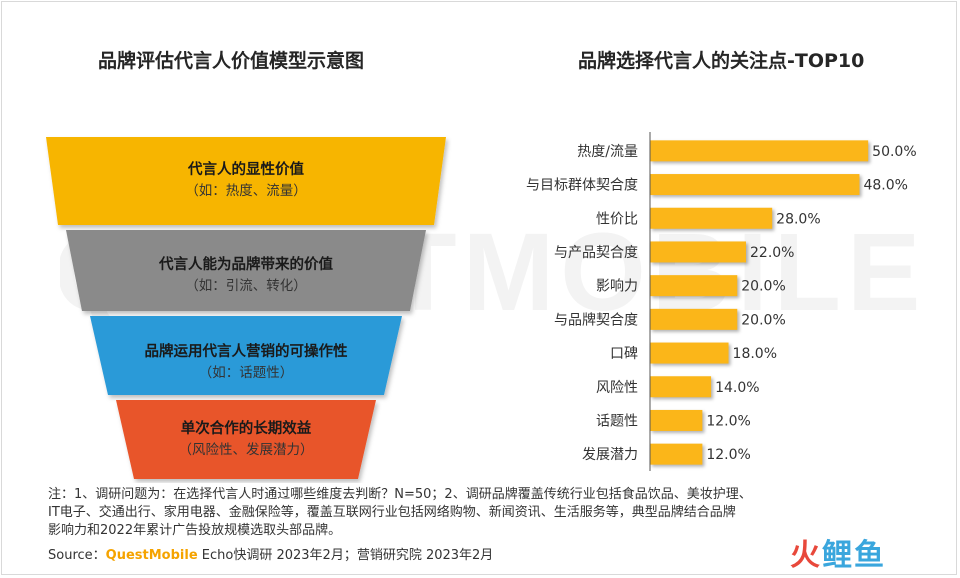  Describe the element at coordinates (737, 388) in the screenshot. I see `value-label: 14.0%` at that location.